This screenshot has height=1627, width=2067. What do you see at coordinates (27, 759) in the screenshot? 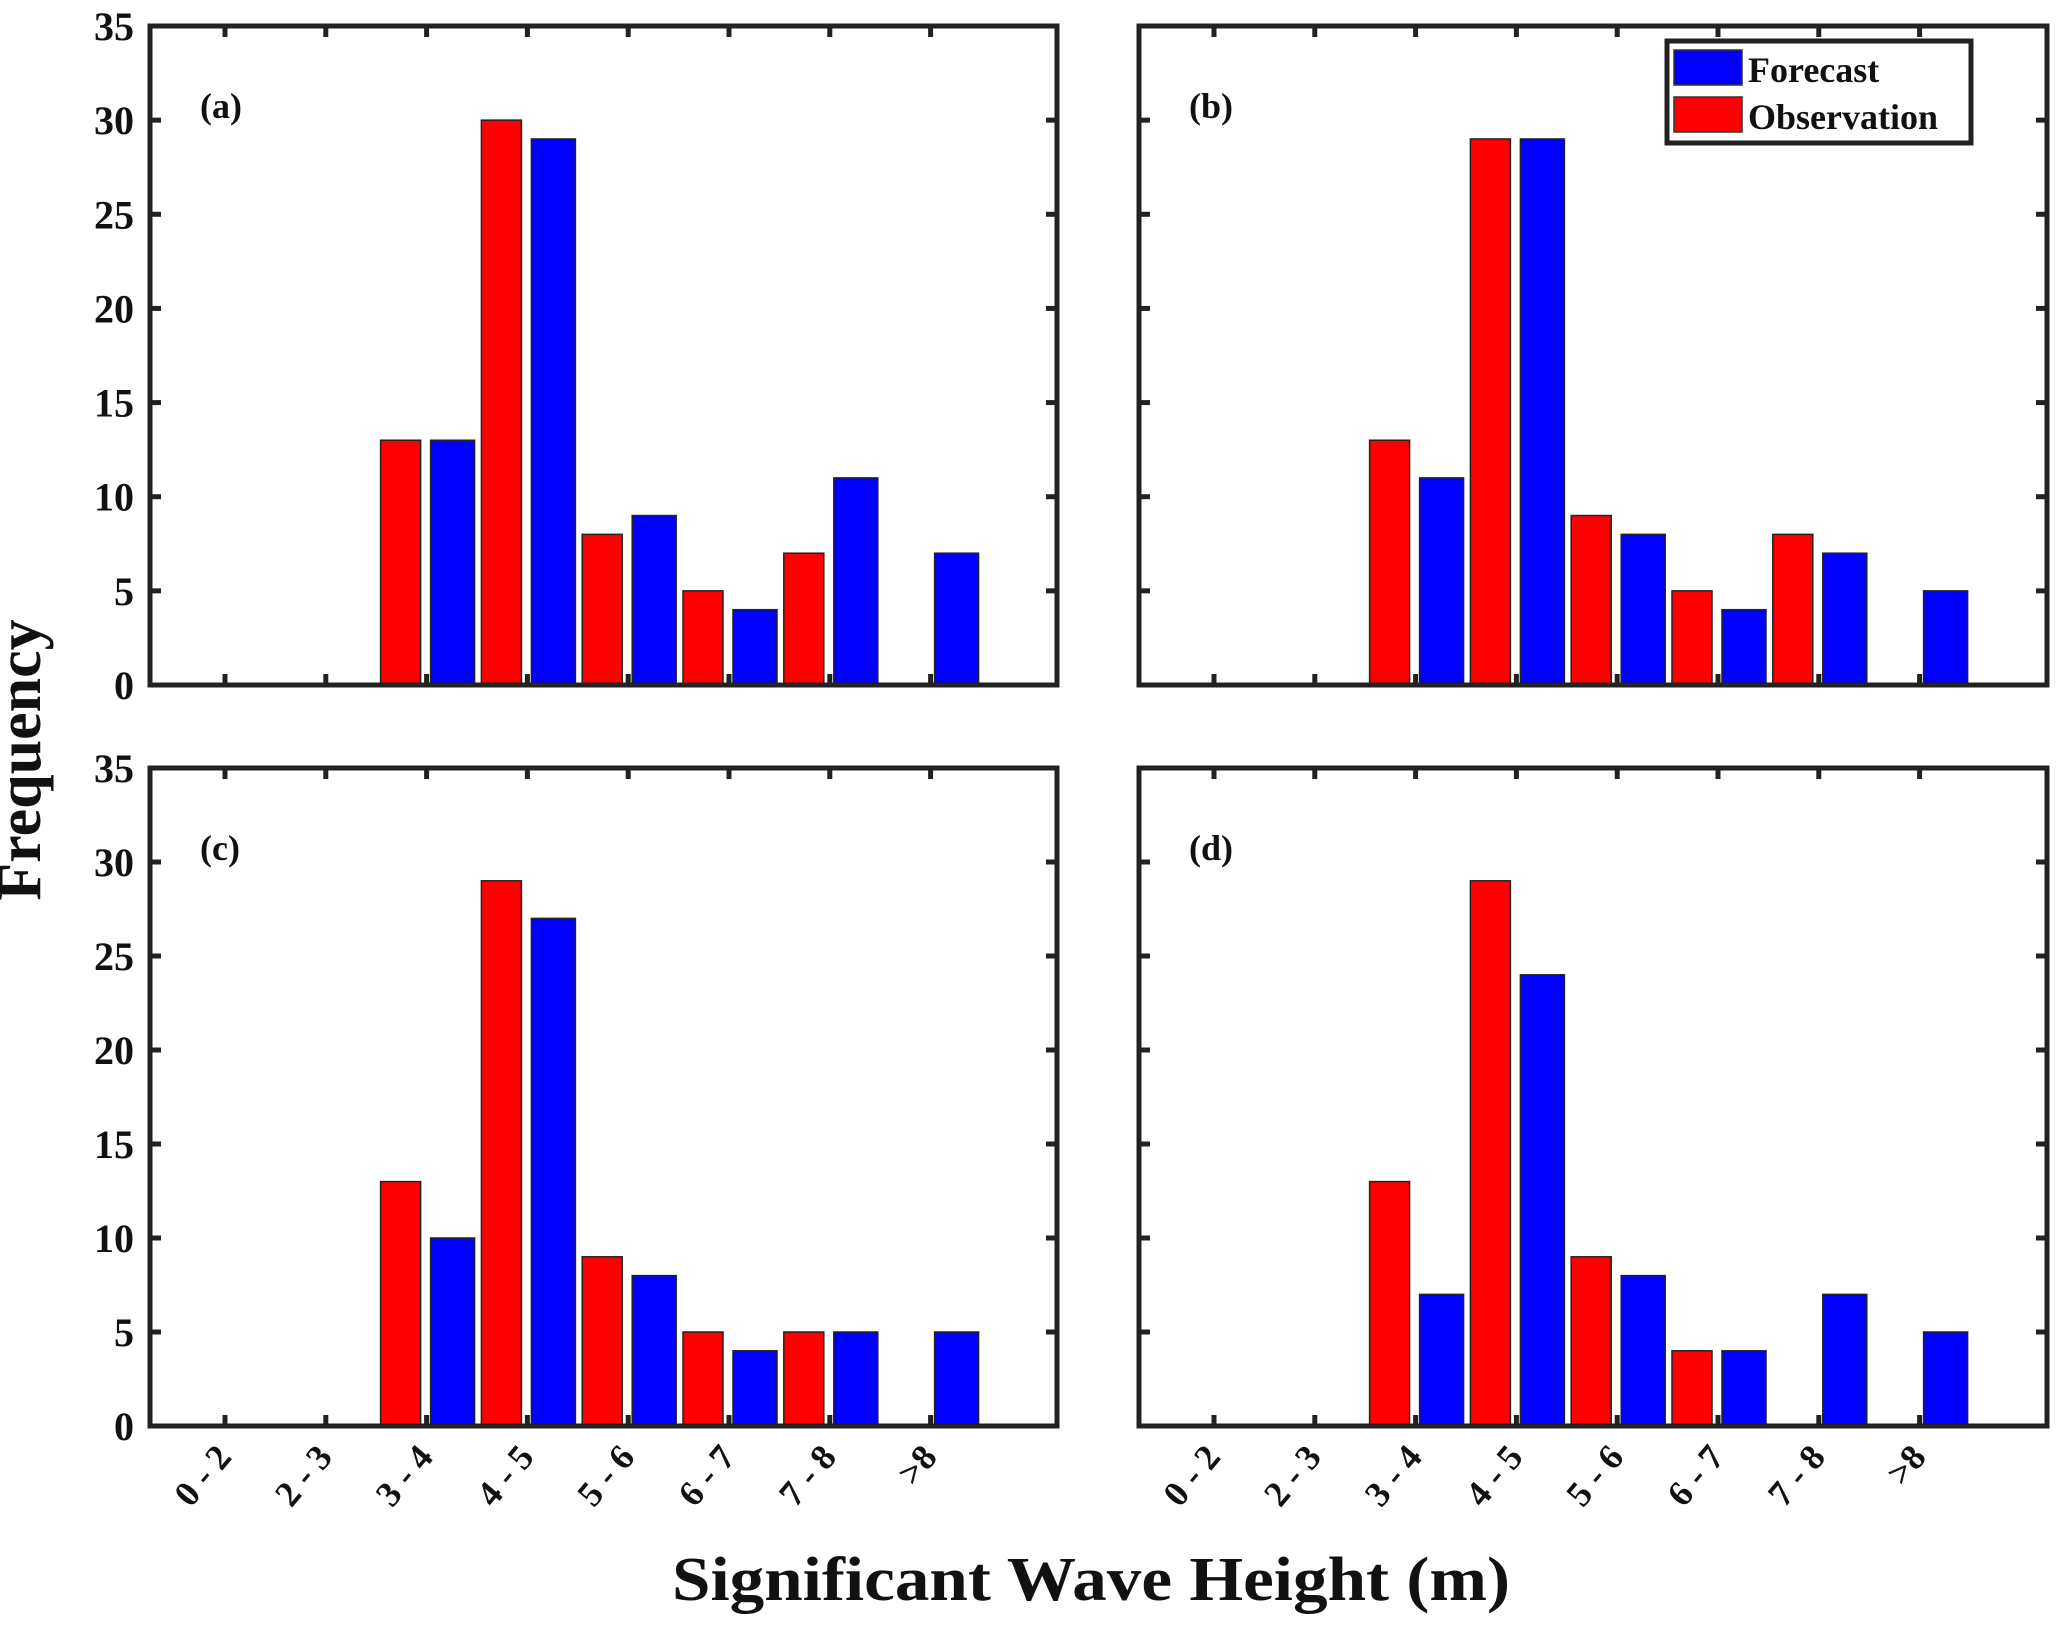
I see `y-axis-title: Frequency` at bounding box center [27, 759].